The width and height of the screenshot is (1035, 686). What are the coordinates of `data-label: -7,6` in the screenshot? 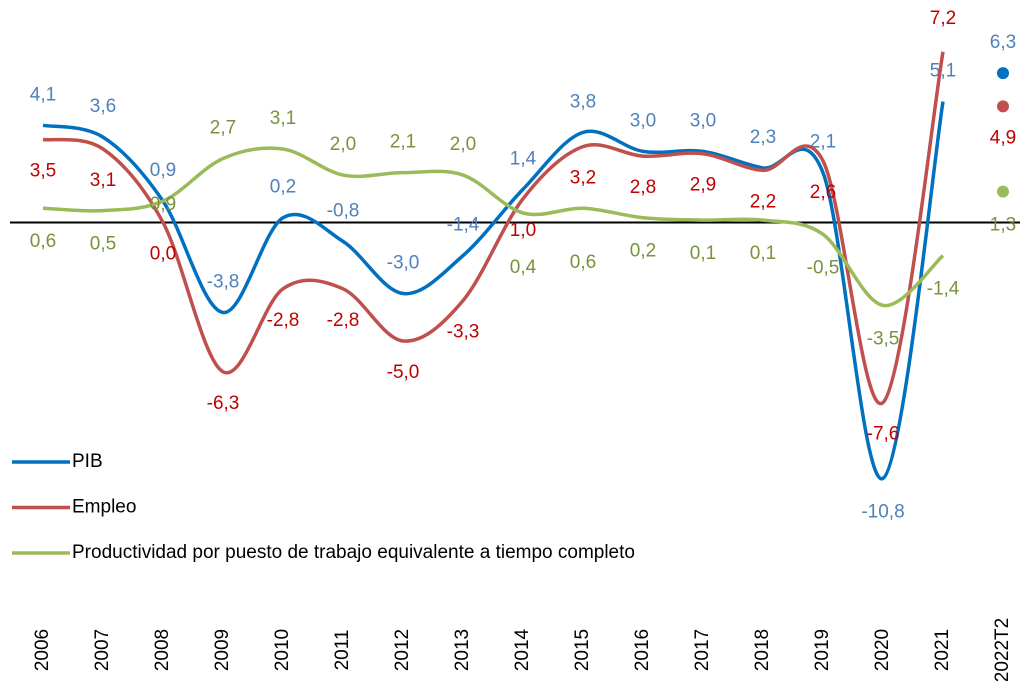 It's located at (883, 434).